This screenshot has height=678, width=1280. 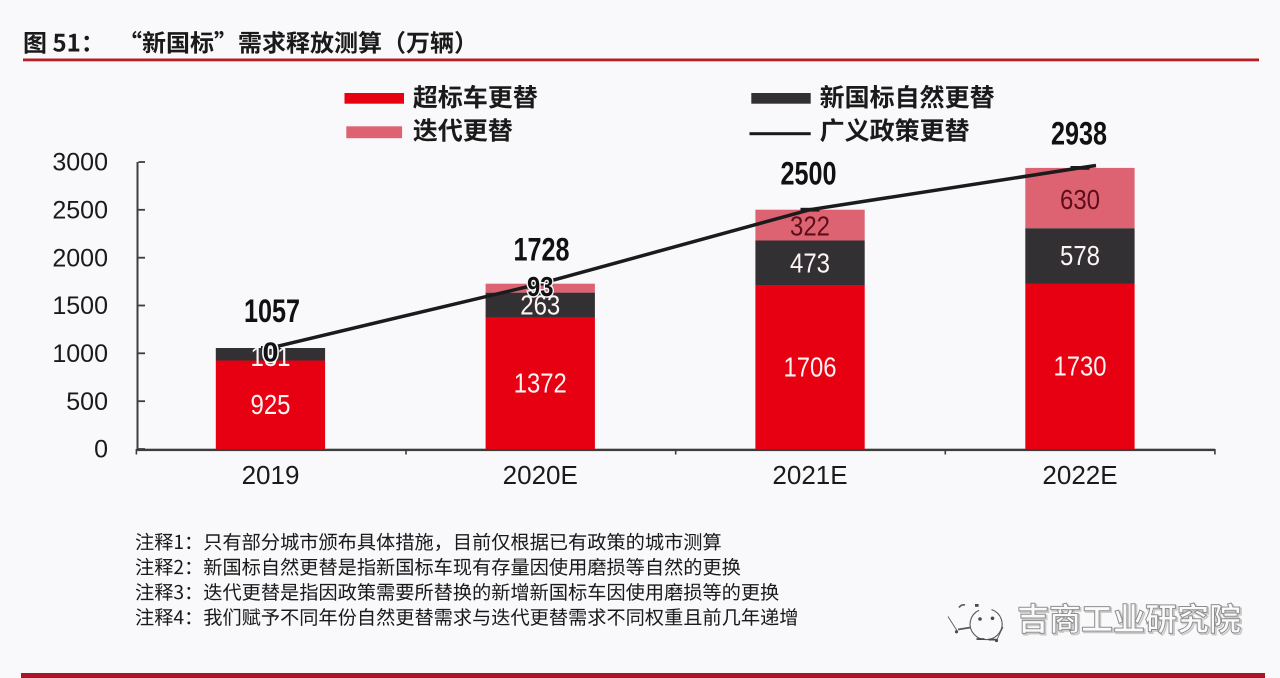 What do you see at coordinates (87, 402) in the screenshot?
I see `svg-text: 500` at bounding box center [87, 402].